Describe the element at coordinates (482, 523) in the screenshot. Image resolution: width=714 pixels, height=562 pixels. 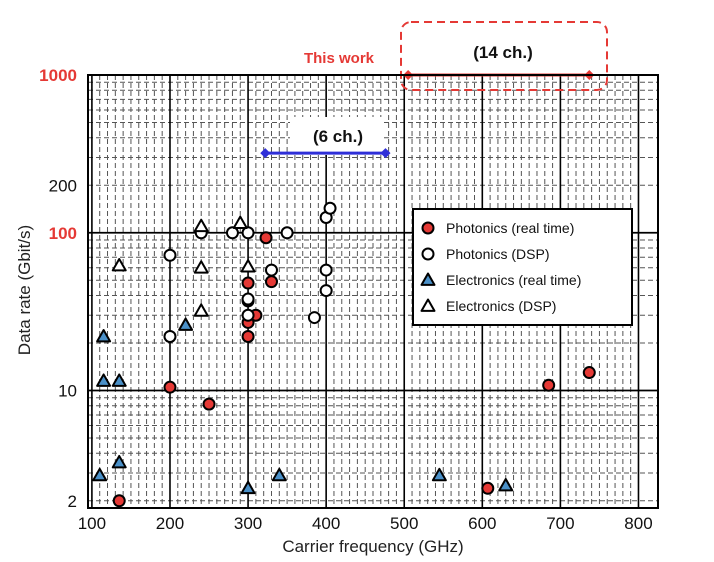
I see `x-tick-label: 600` at that location.